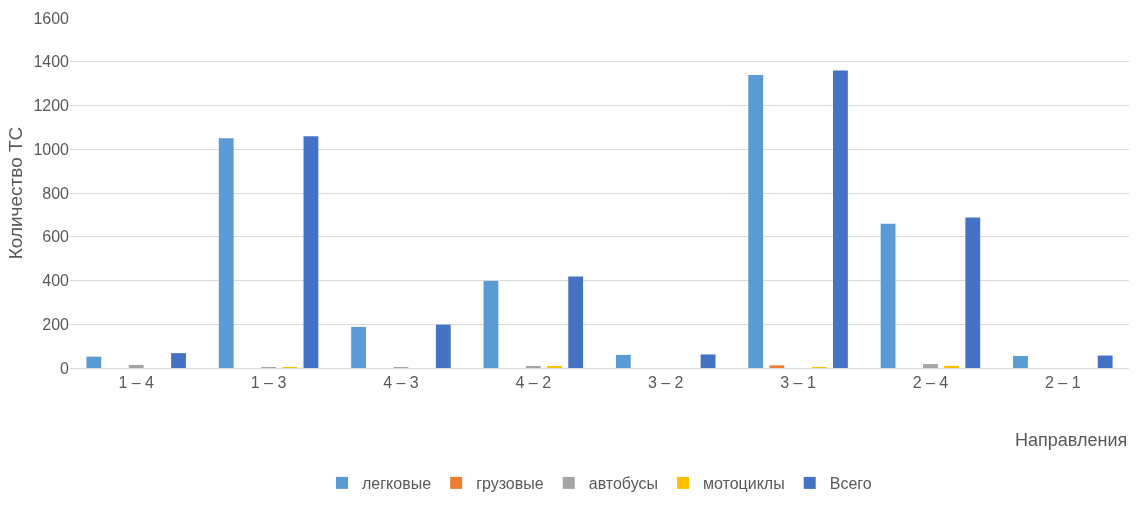  I want to click on y-tick-label: 1000, so click(51, 149).